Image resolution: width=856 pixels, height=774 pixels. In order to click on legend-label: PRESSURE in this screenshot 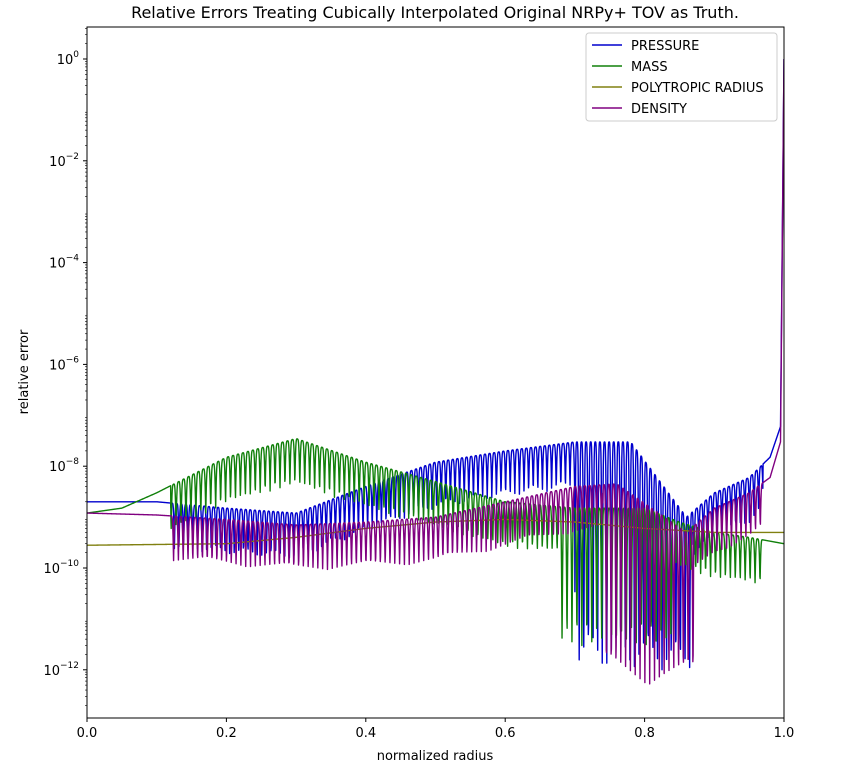, I will do `click(665, 46)`.